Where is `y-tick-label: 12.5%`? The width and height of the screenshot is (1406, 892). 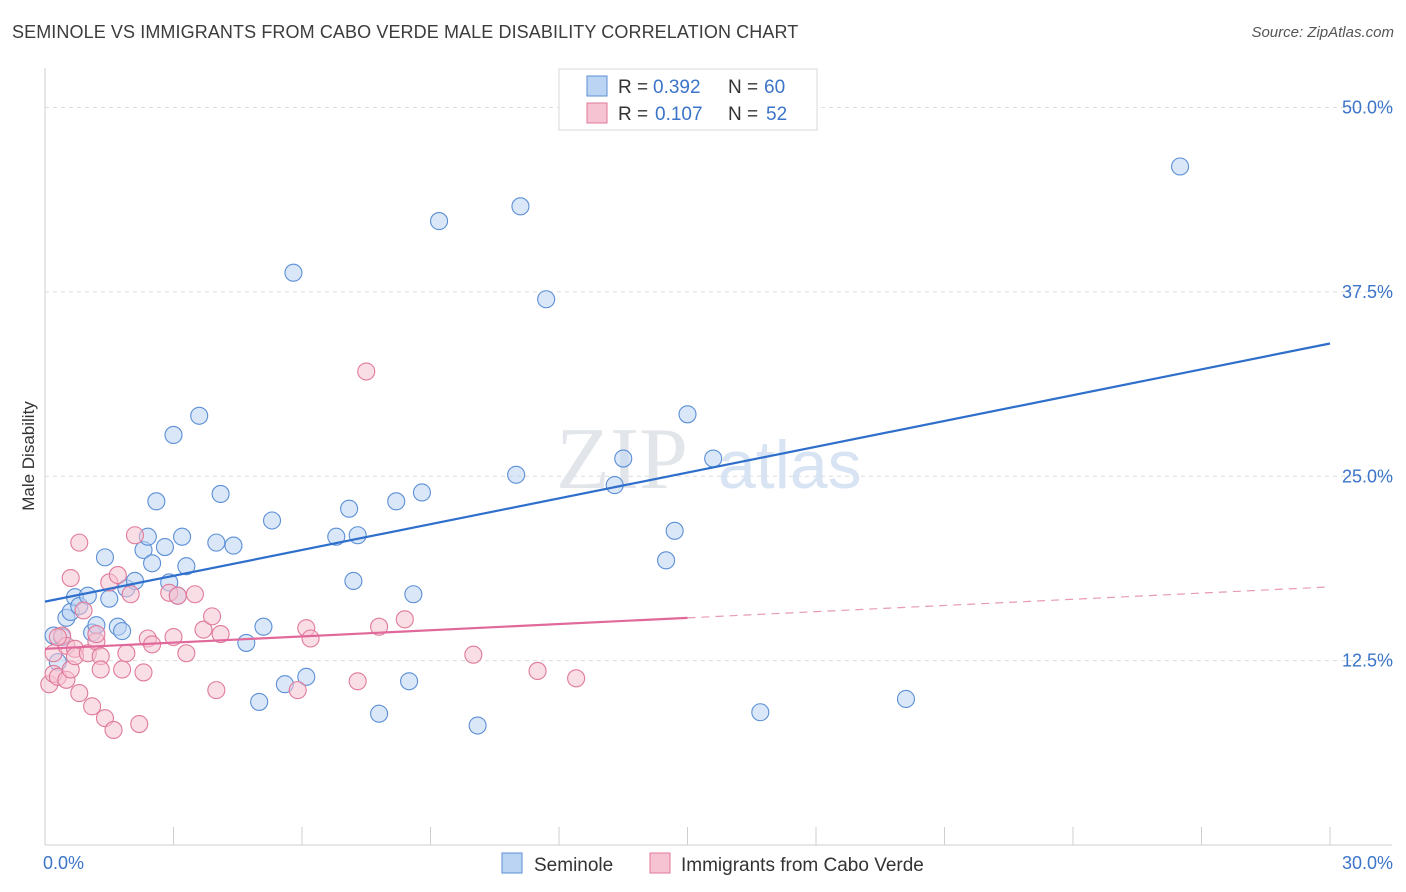 y-tick-label: 12.5% is located at coordinates (1367, 661).